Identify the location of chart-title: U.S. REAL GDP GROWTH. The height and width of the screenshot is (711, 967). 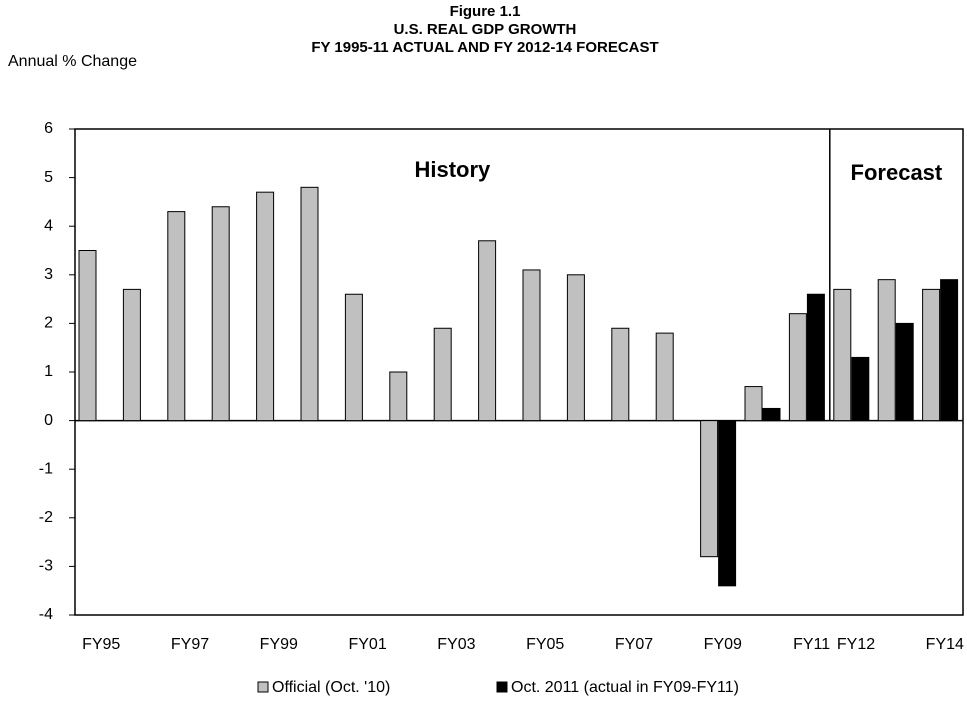
(485, 29).